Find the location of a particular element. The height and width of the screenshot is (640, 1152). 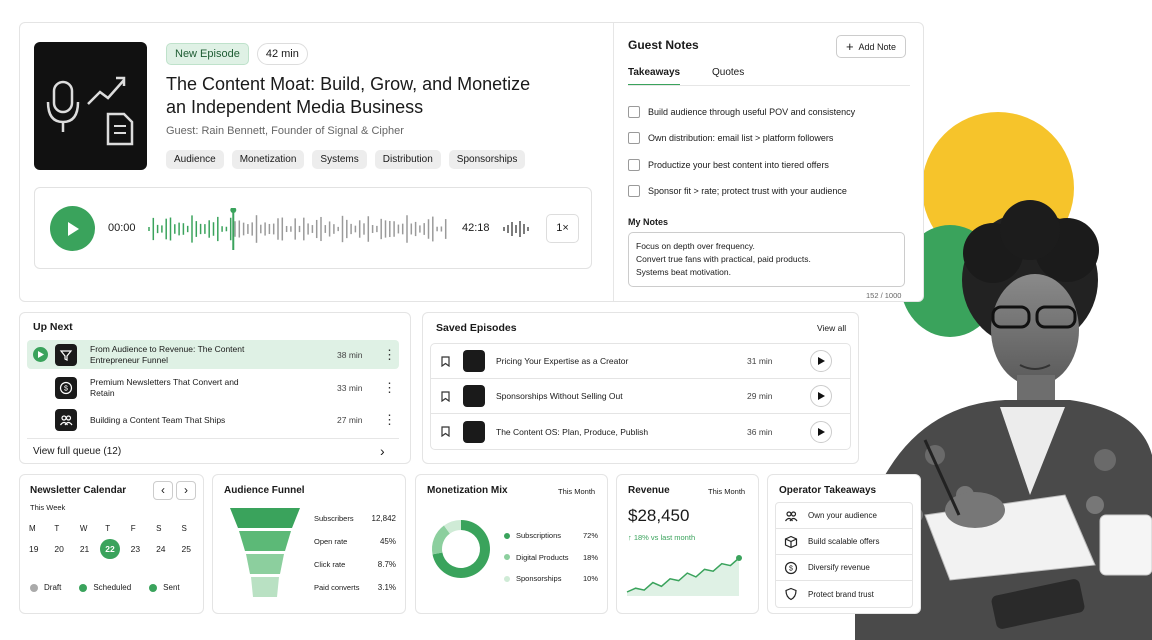

total-time: 42:18 is located at coordinates (476, 228).